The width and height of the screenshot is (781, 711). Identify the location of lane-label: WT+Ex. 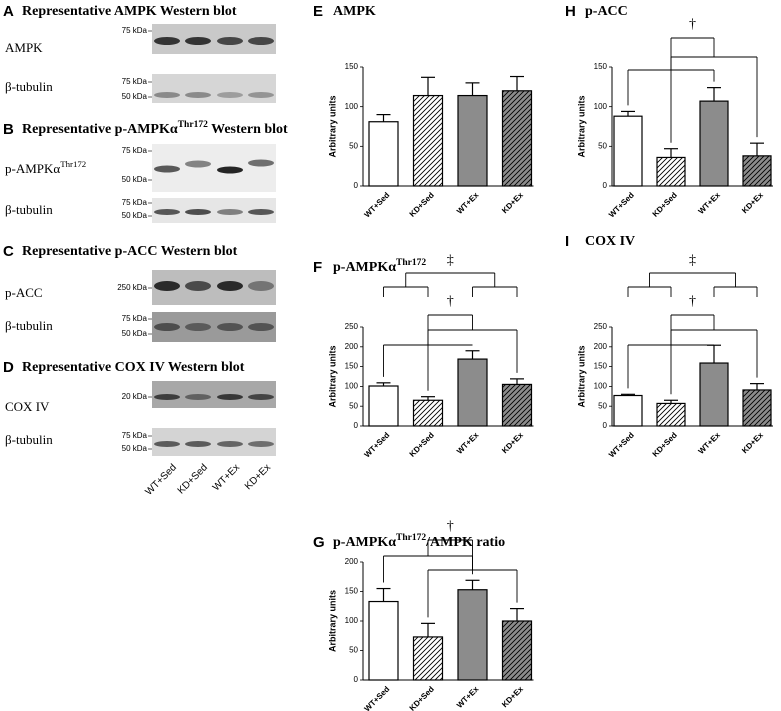
(226, 477).